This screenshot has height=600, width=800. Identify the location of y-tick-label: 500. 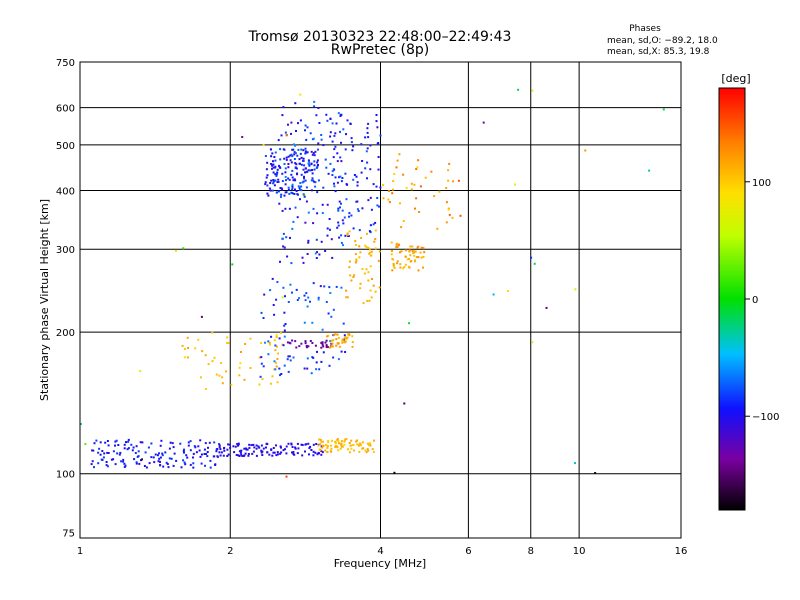
(65, 146).